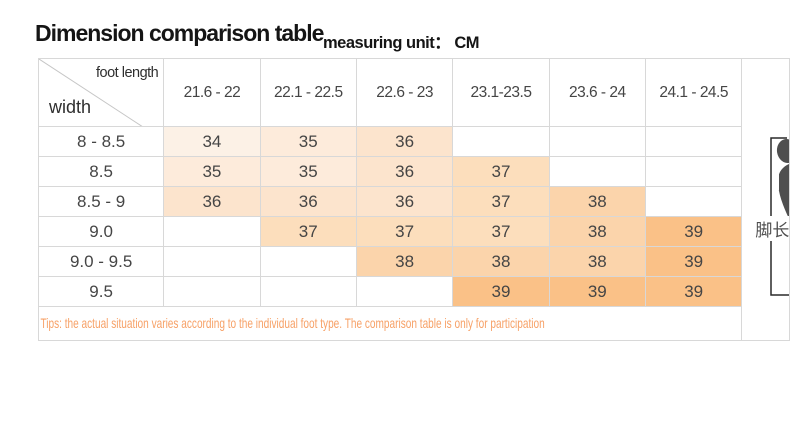 The width and height of the screenshot is (790, 427). What do you see at coordinates (101, 141) in the screenshot?
I see `width-row-label: 8 - 8.5` at bounding box center [101, 141].